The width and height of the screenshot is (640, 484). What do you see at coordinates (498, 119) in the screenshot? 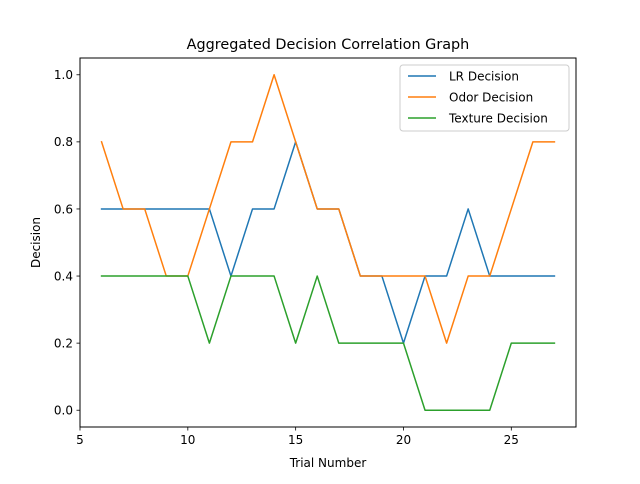
I see `legend-label-texture: Texture Decision` at bounding box center [498, 119].